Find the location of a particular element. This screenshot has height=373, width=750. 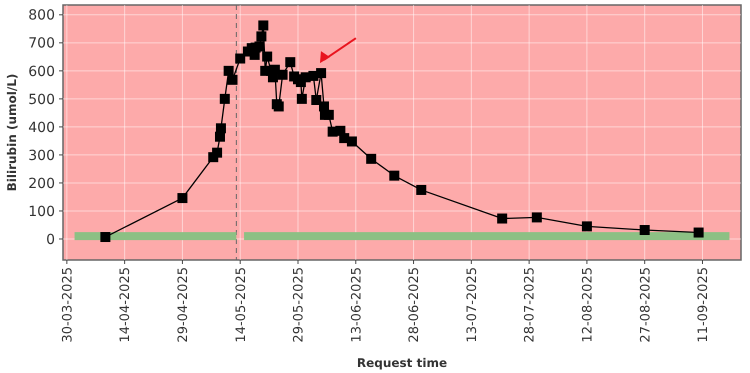

x-tick-label: 11-09-2025 is located at coordinates (704, 305).